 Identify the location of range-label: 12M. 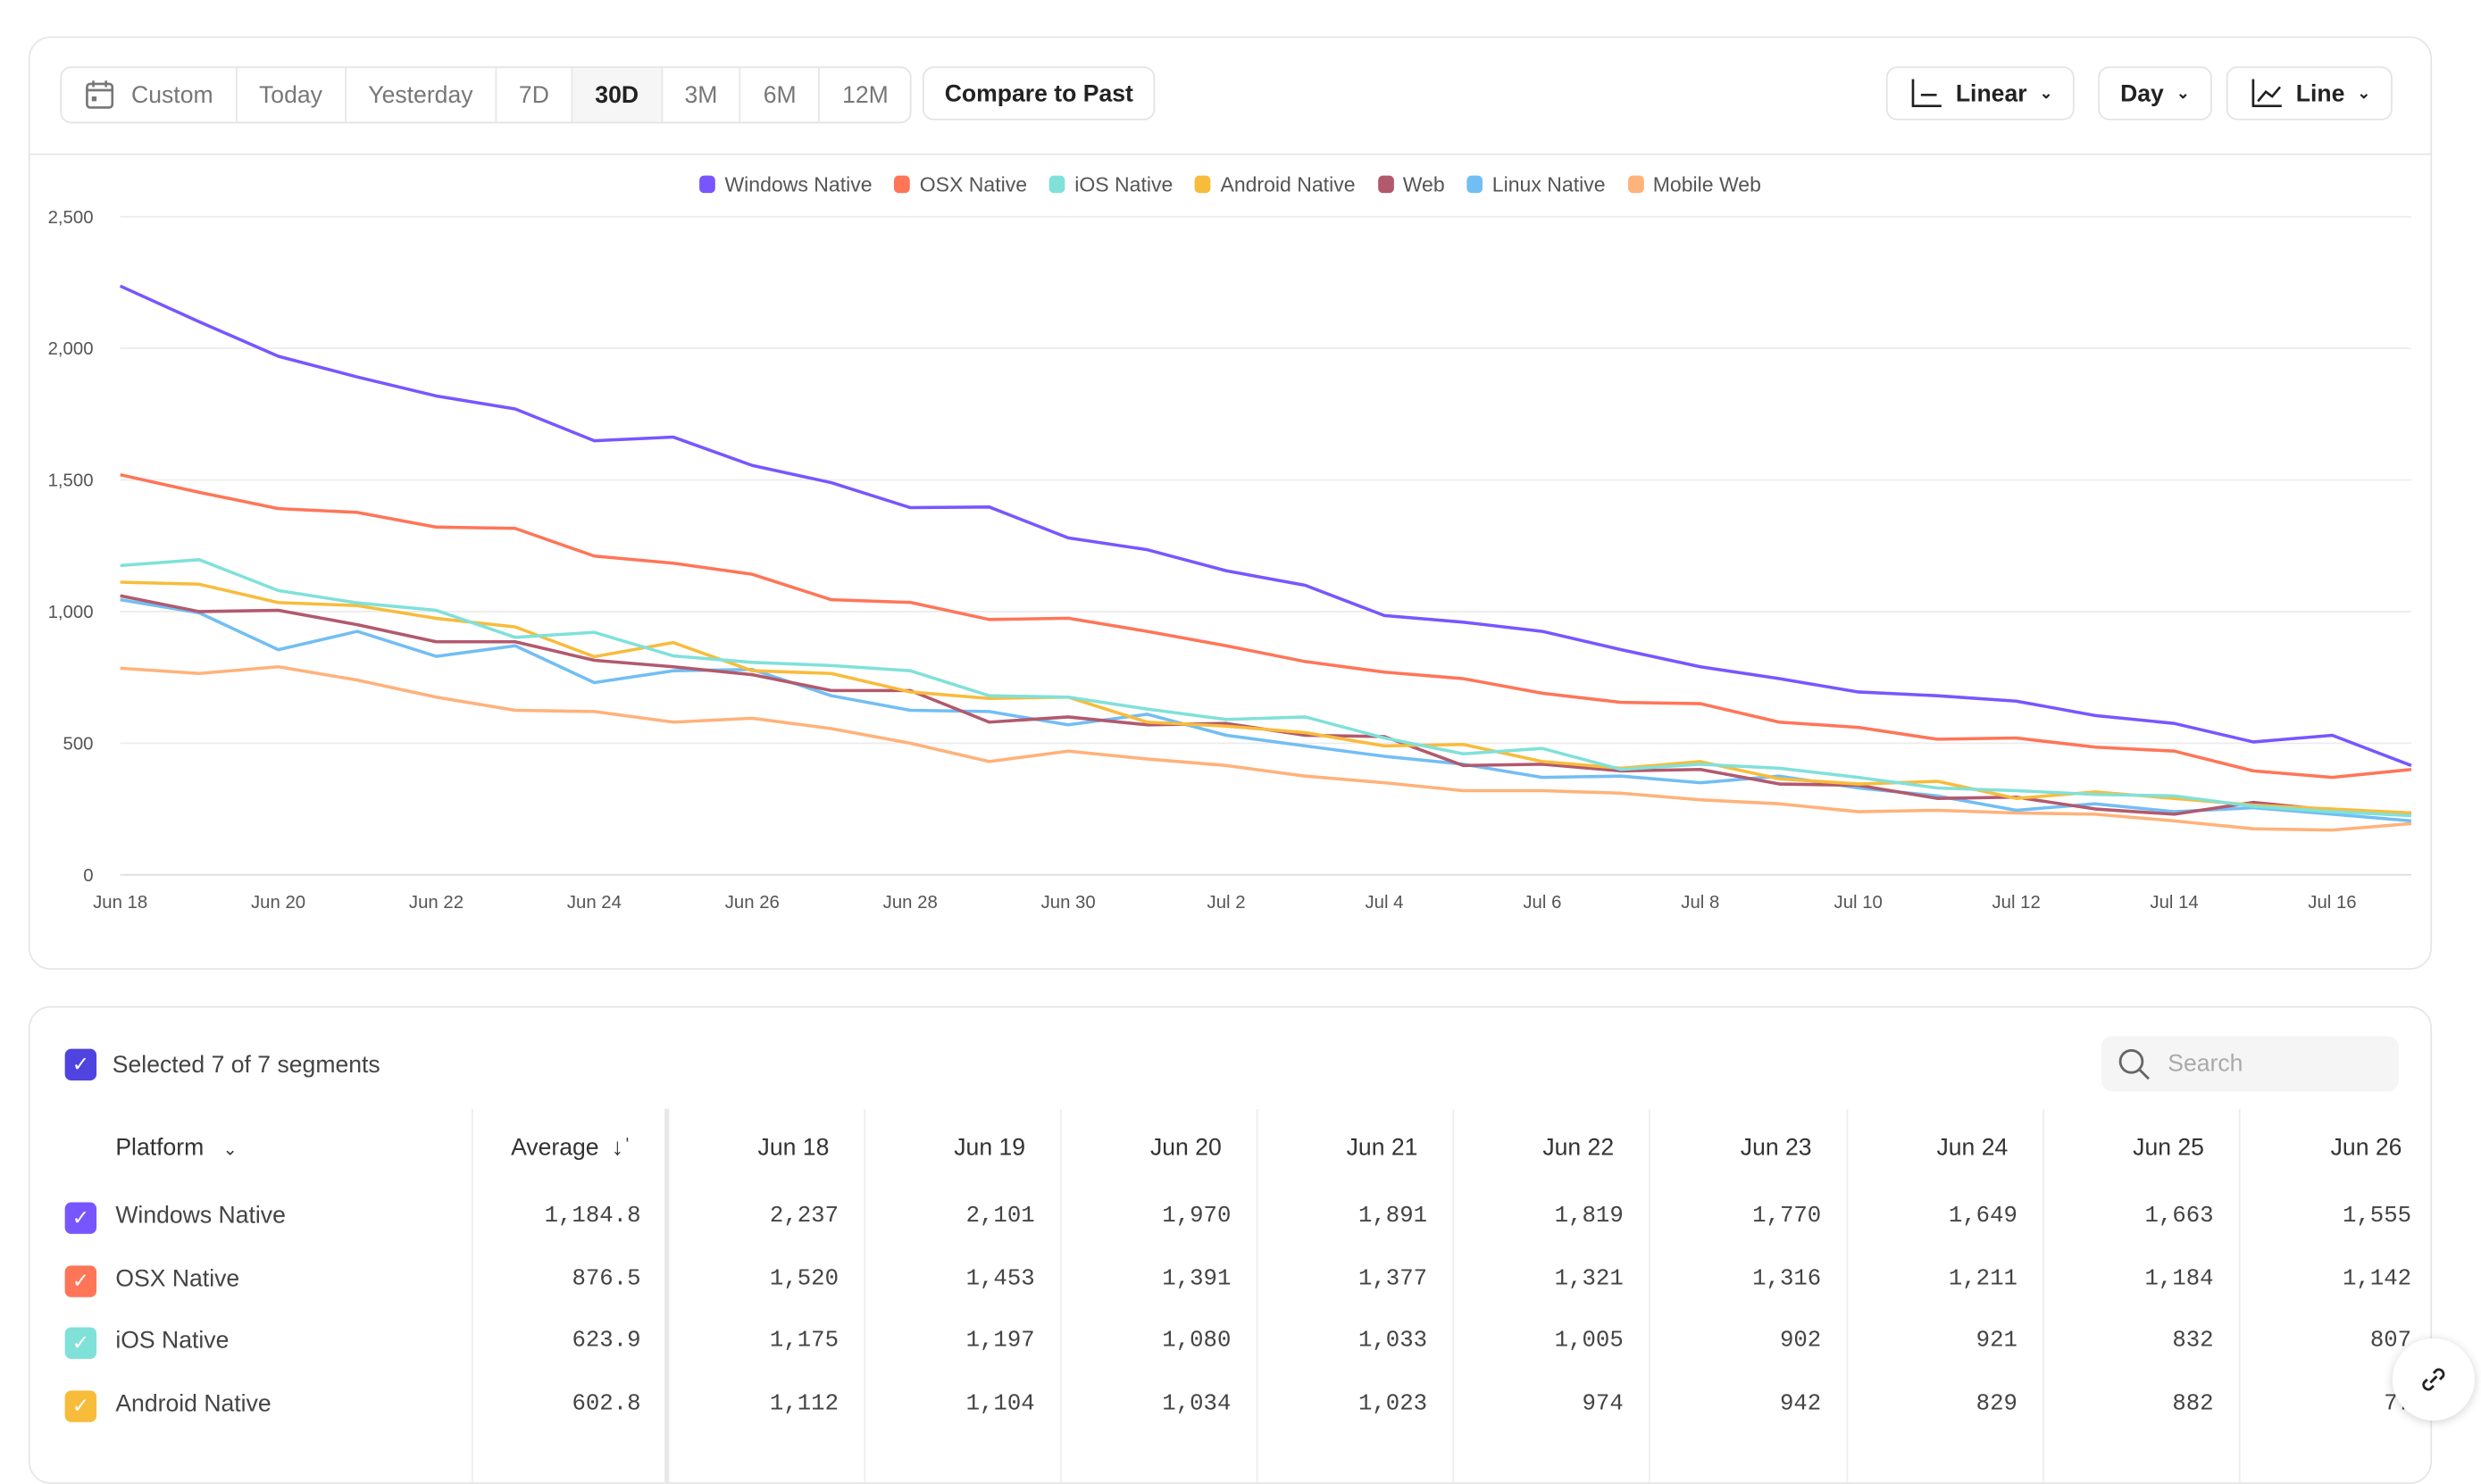
(866, 95).